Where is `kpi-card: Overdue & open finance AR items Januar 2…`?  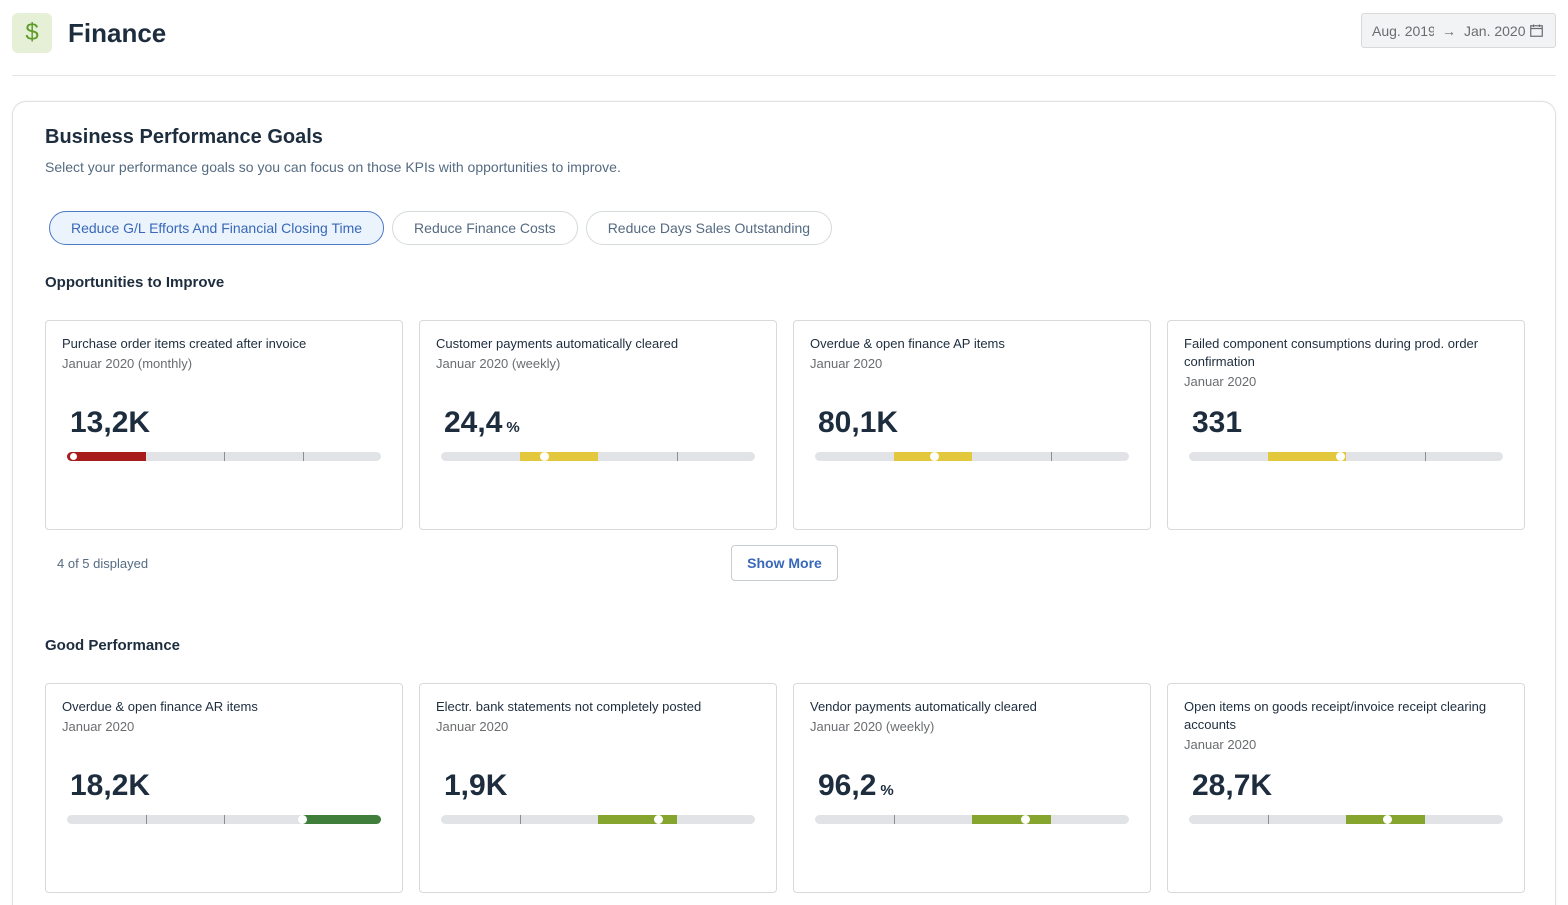 kpi-card: Overdue & open finance AR items Januar 2… is located at coordinates (224, 788).